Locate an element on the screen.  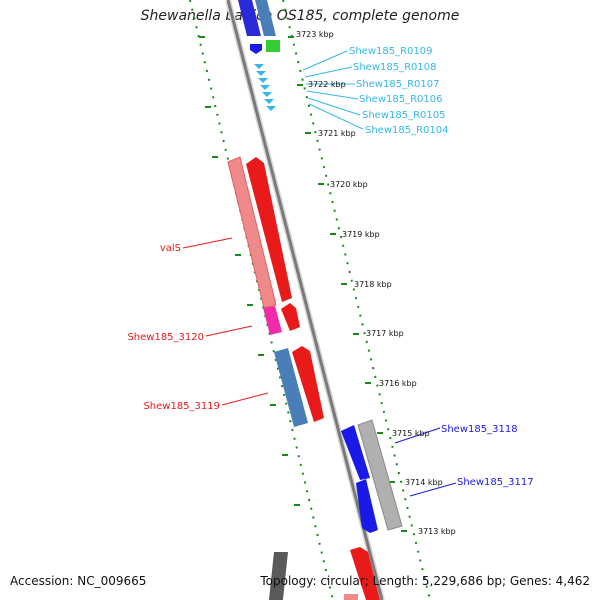
kbp-label: 3714 kbp is located at coordinates (424, 482).